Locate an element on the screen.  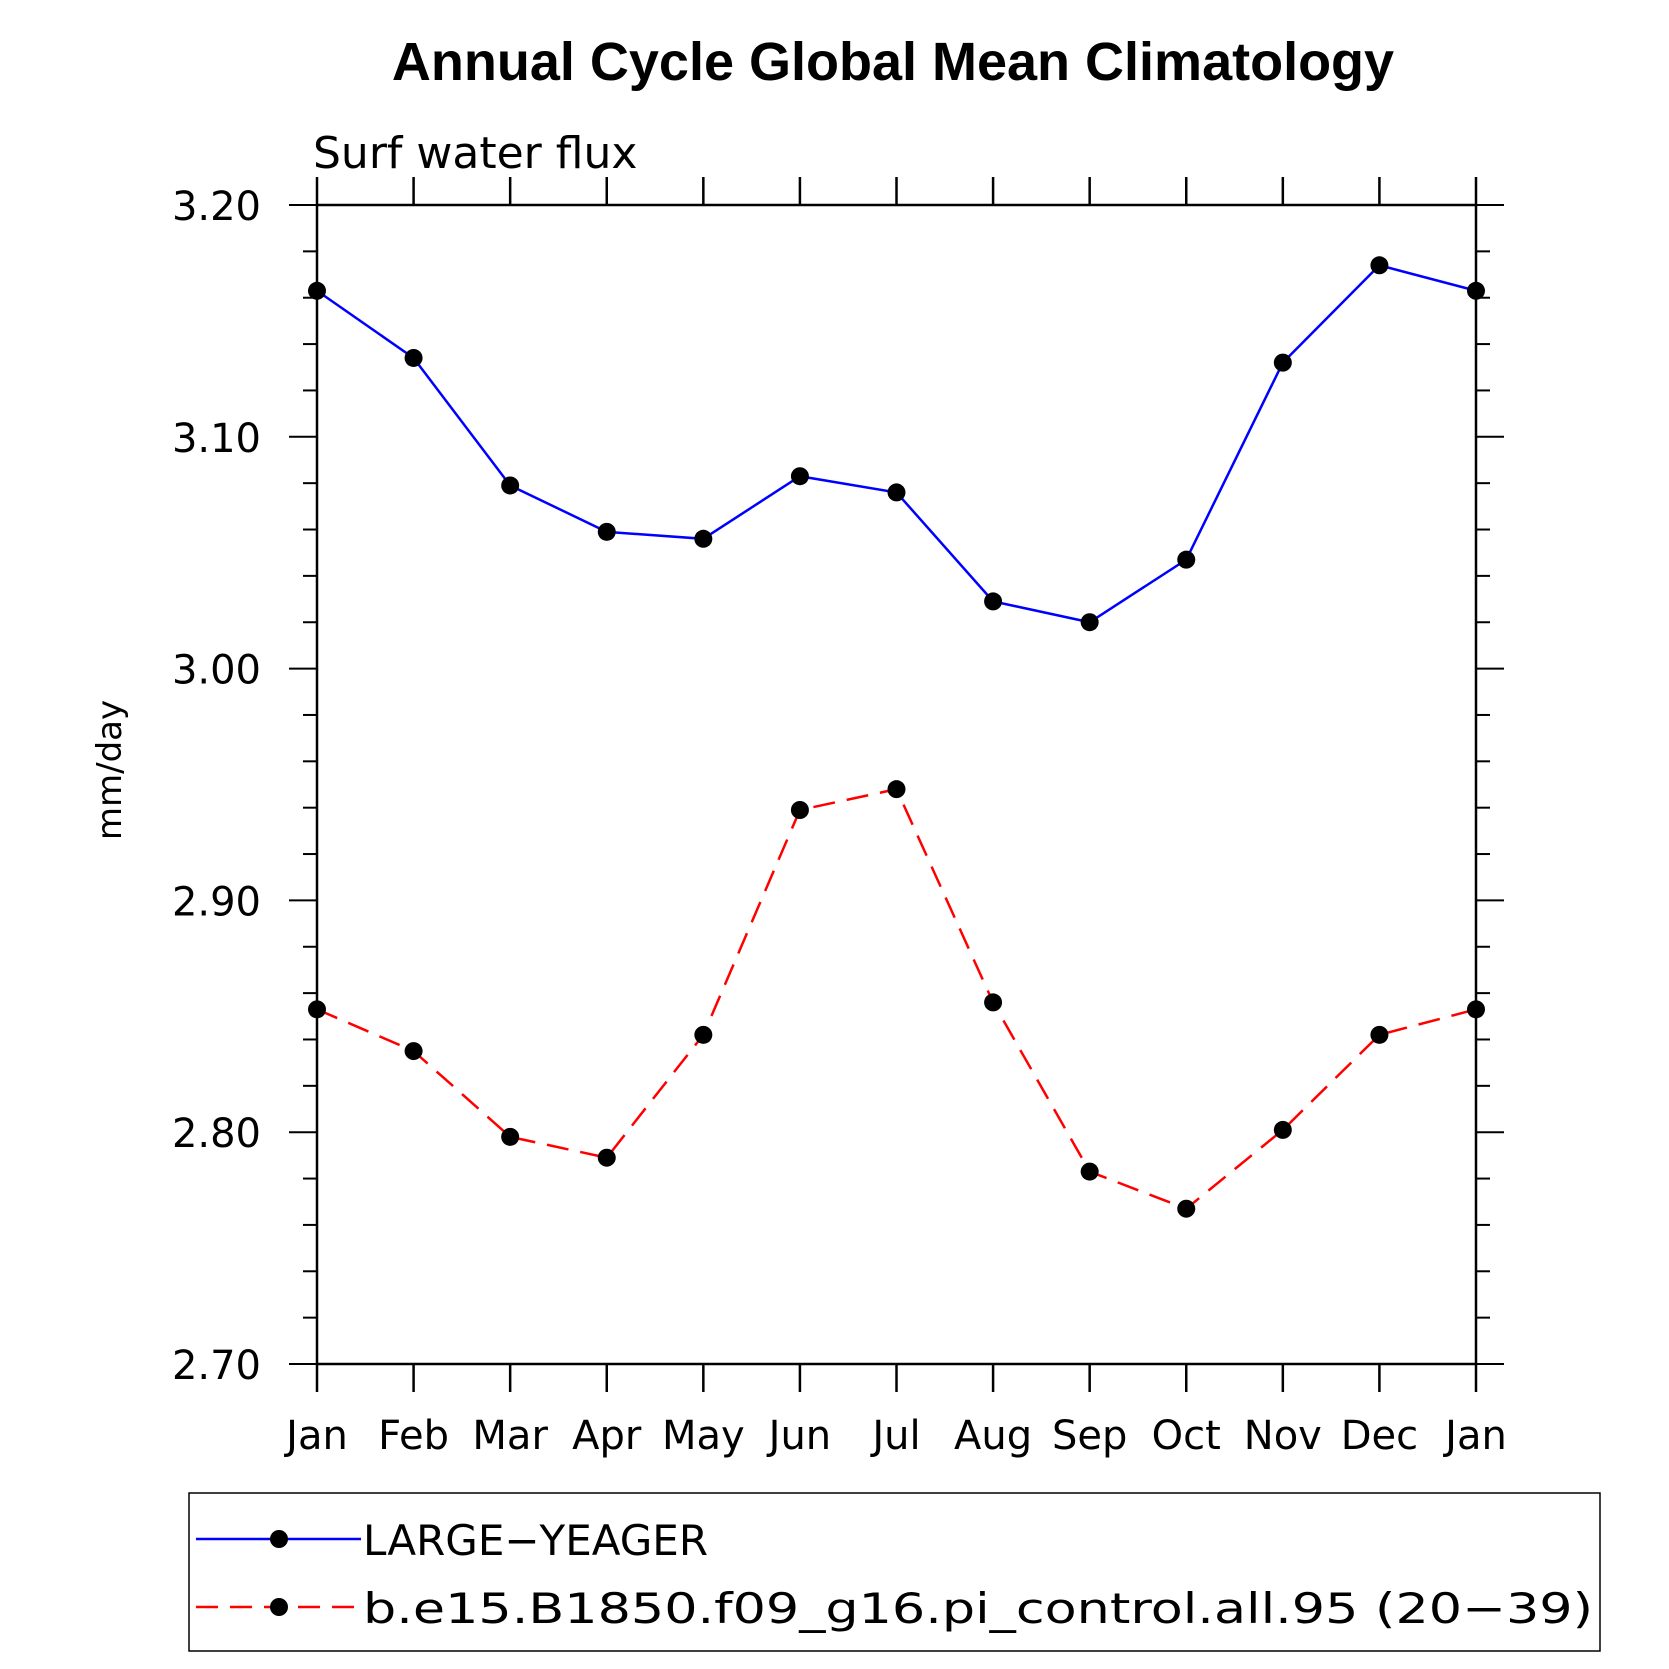
x-tick-label: Jun is located at coordinates (799, 1436).